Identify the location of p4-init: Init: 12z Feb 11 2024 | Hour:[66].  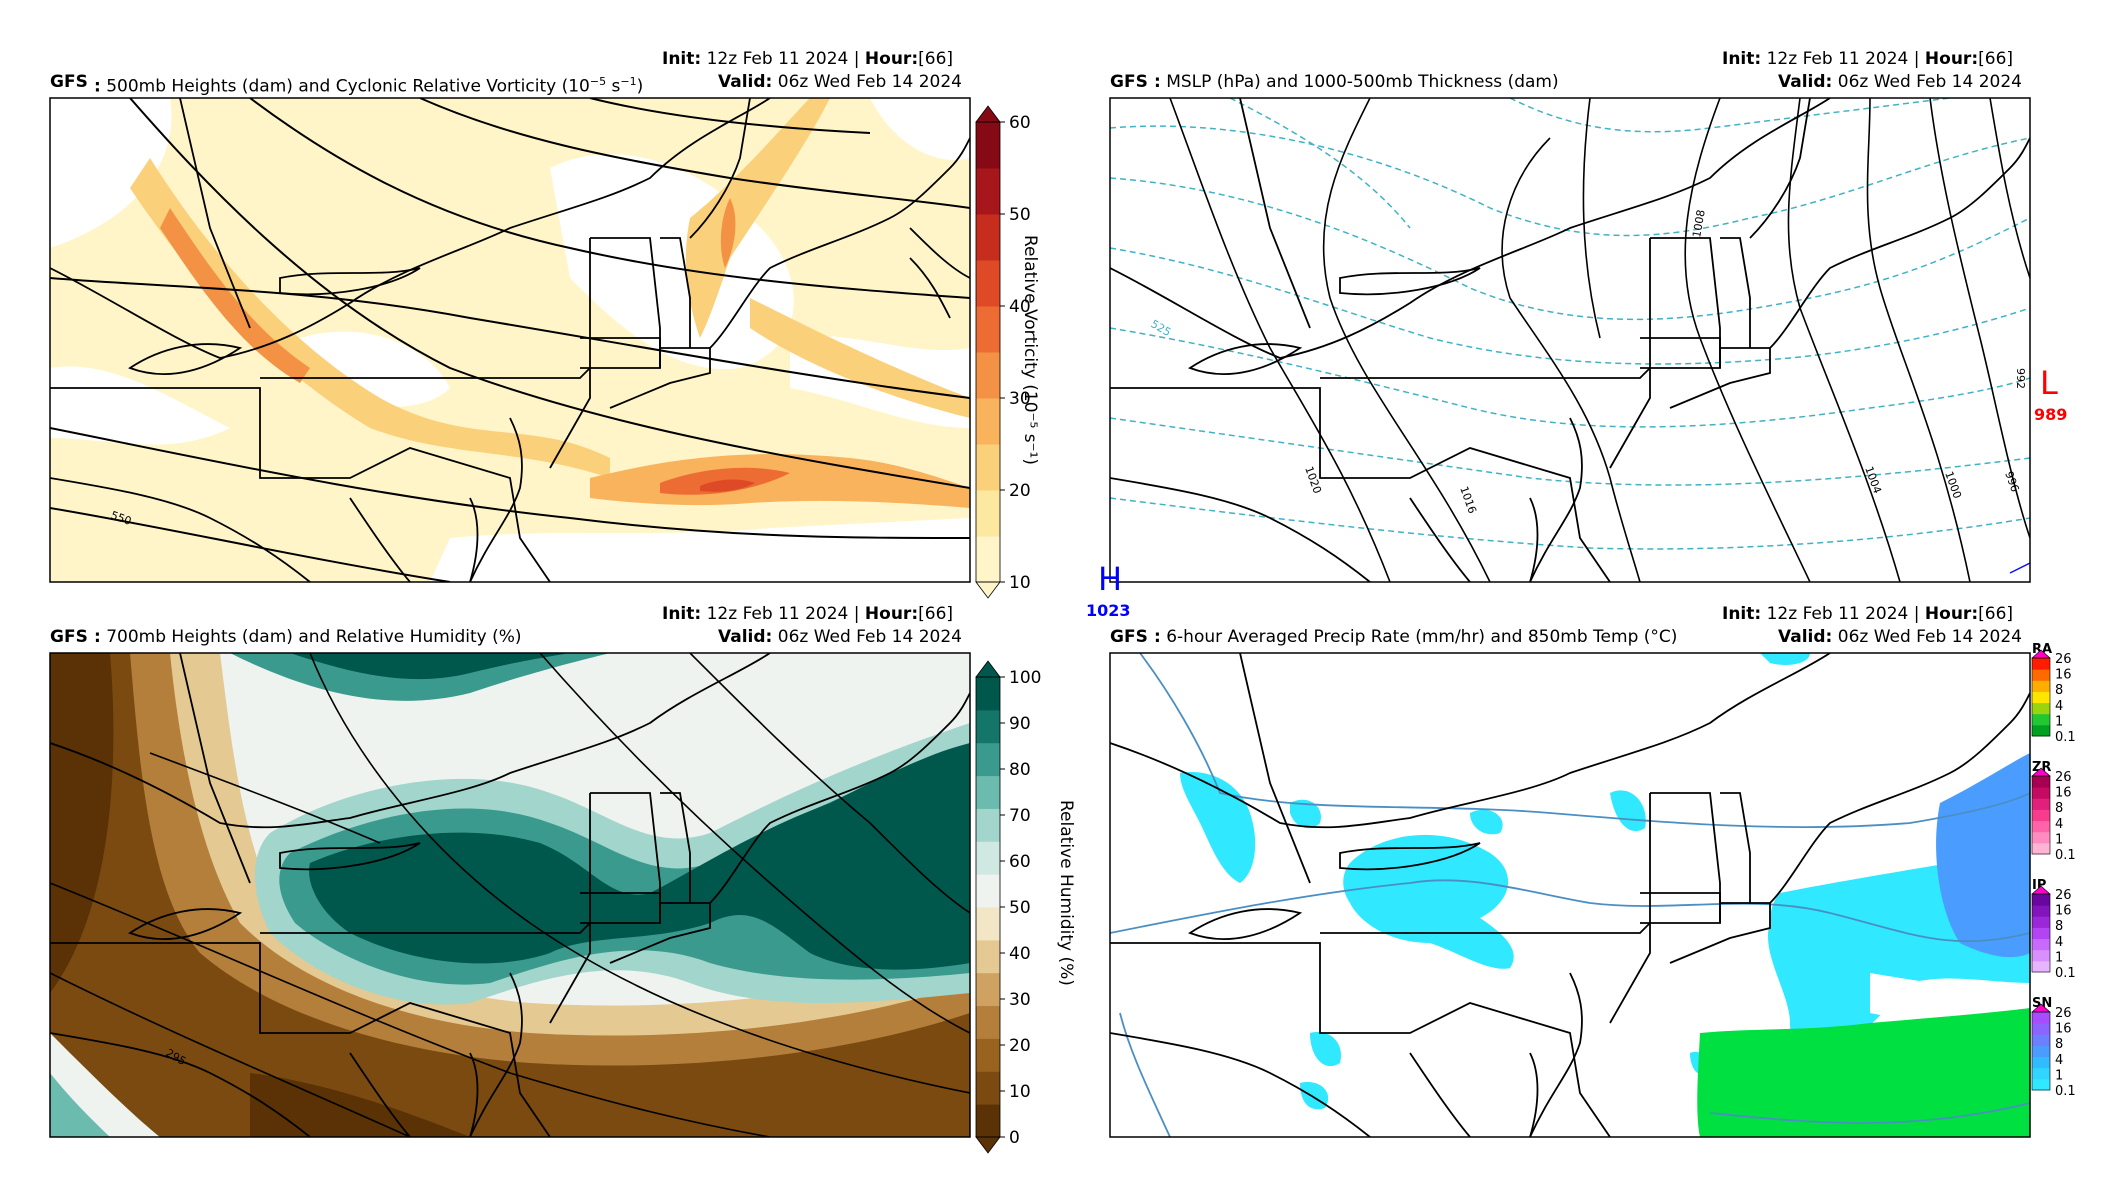
(1868, 614).